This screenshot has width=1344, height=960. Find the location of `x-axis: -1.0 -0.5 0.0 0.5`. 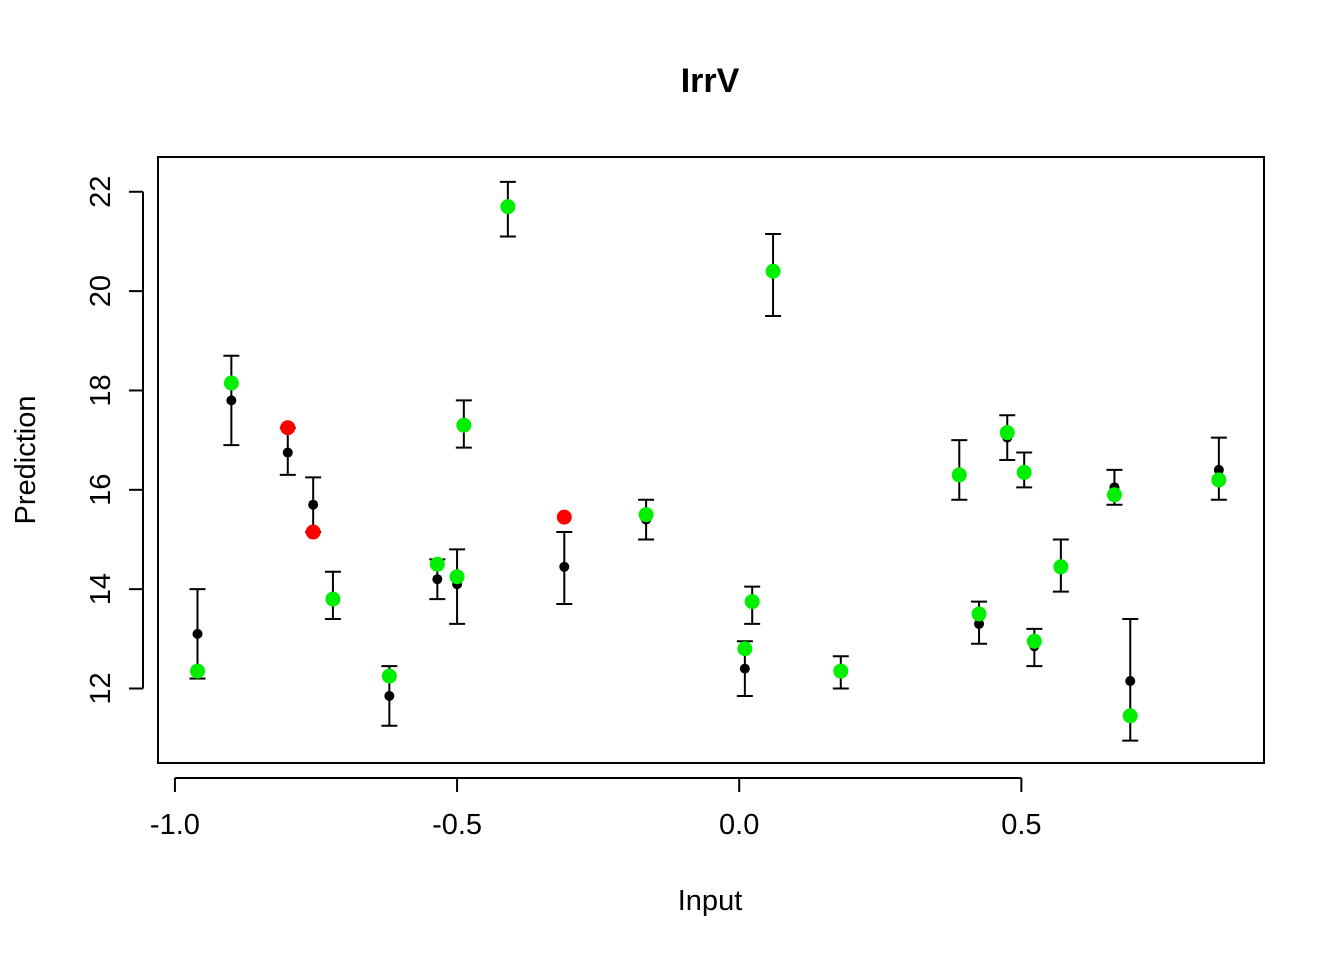

x-axis: -1.0 -0.5 0.0 0.5 is located at coordinates (596, 809).